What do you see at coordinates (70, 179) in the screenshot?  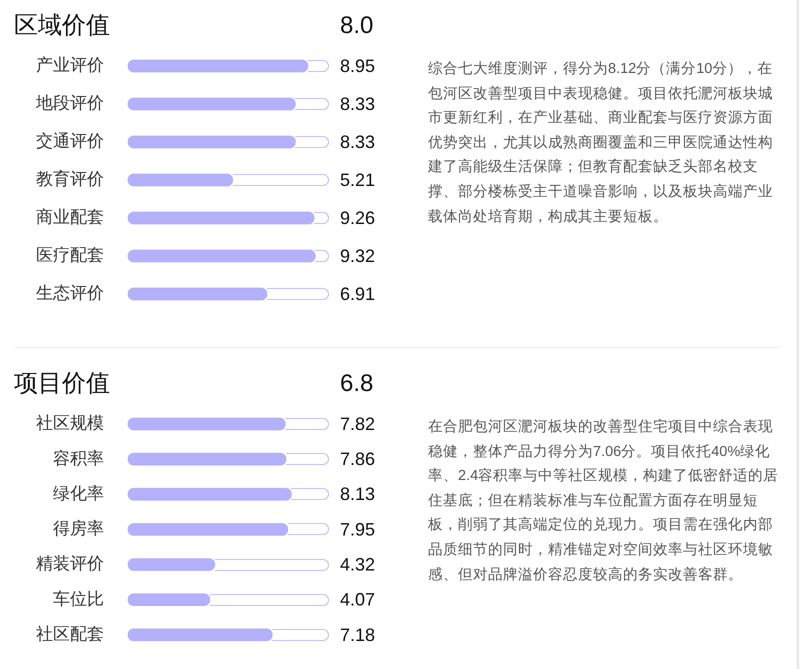 I see `y-tick-label: 教育评价` at bounding box center [70, 179].